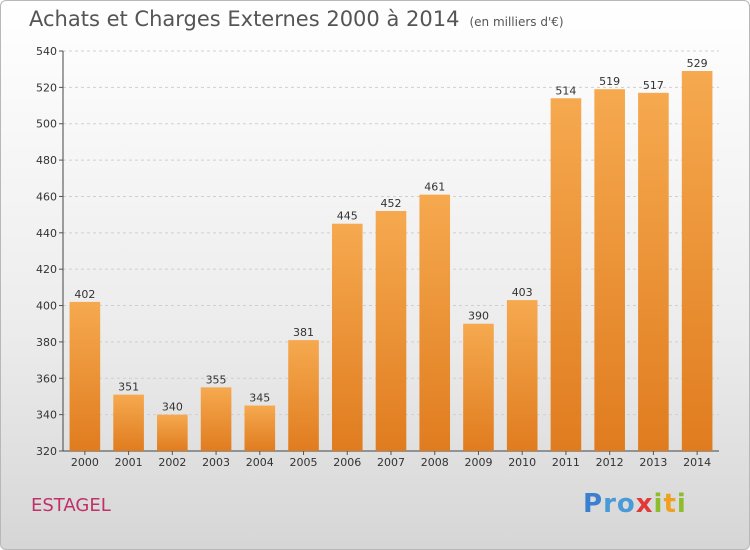  What do you see at coordinates (216, 419) in the screenshot?
I see `bar-2003` at bounding box center [216, 419].